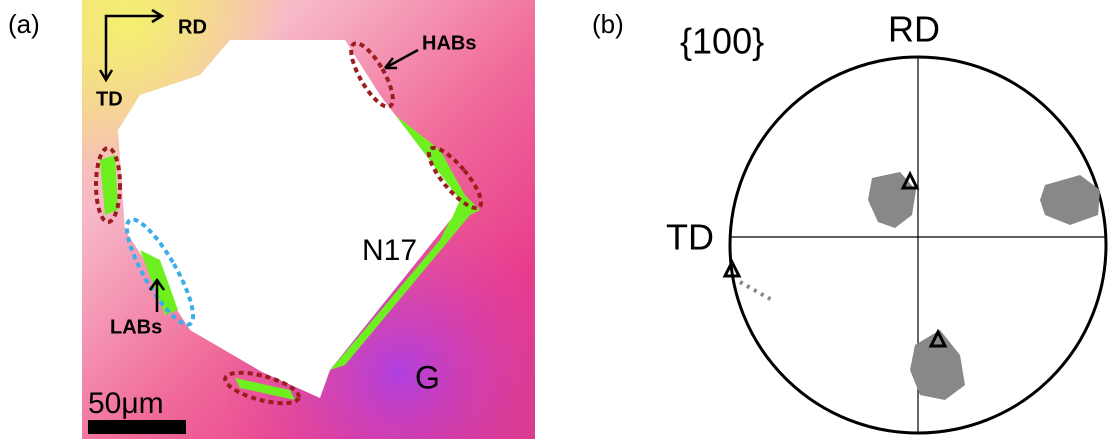 This screenshot has width=1108, height=439. What do you see at coordinates (608, 24) in the screenshot?
I see `panel-label: (b)` at bounding box center [608, 24].